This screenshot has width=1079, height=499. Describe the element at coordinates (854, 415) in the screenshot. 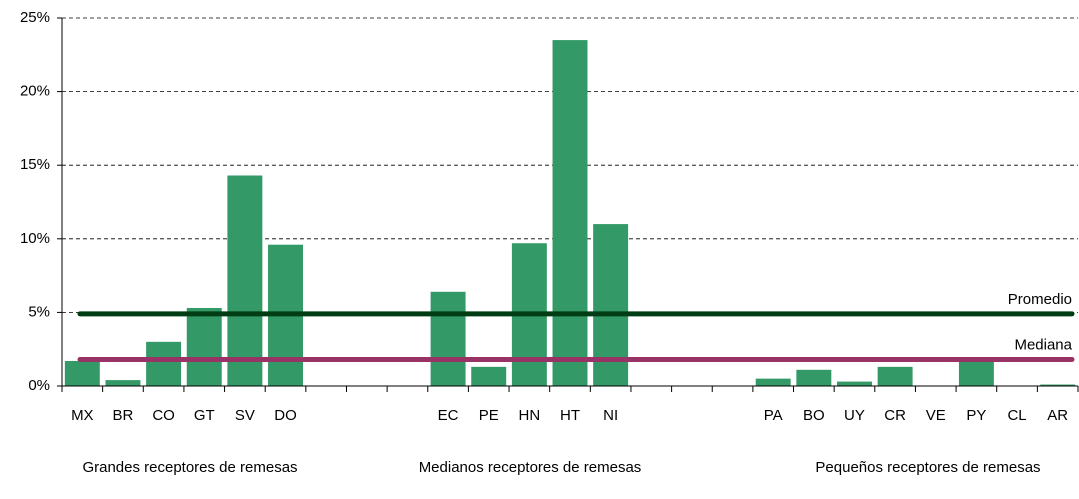

I see `x-tick-label: UY` at that location.